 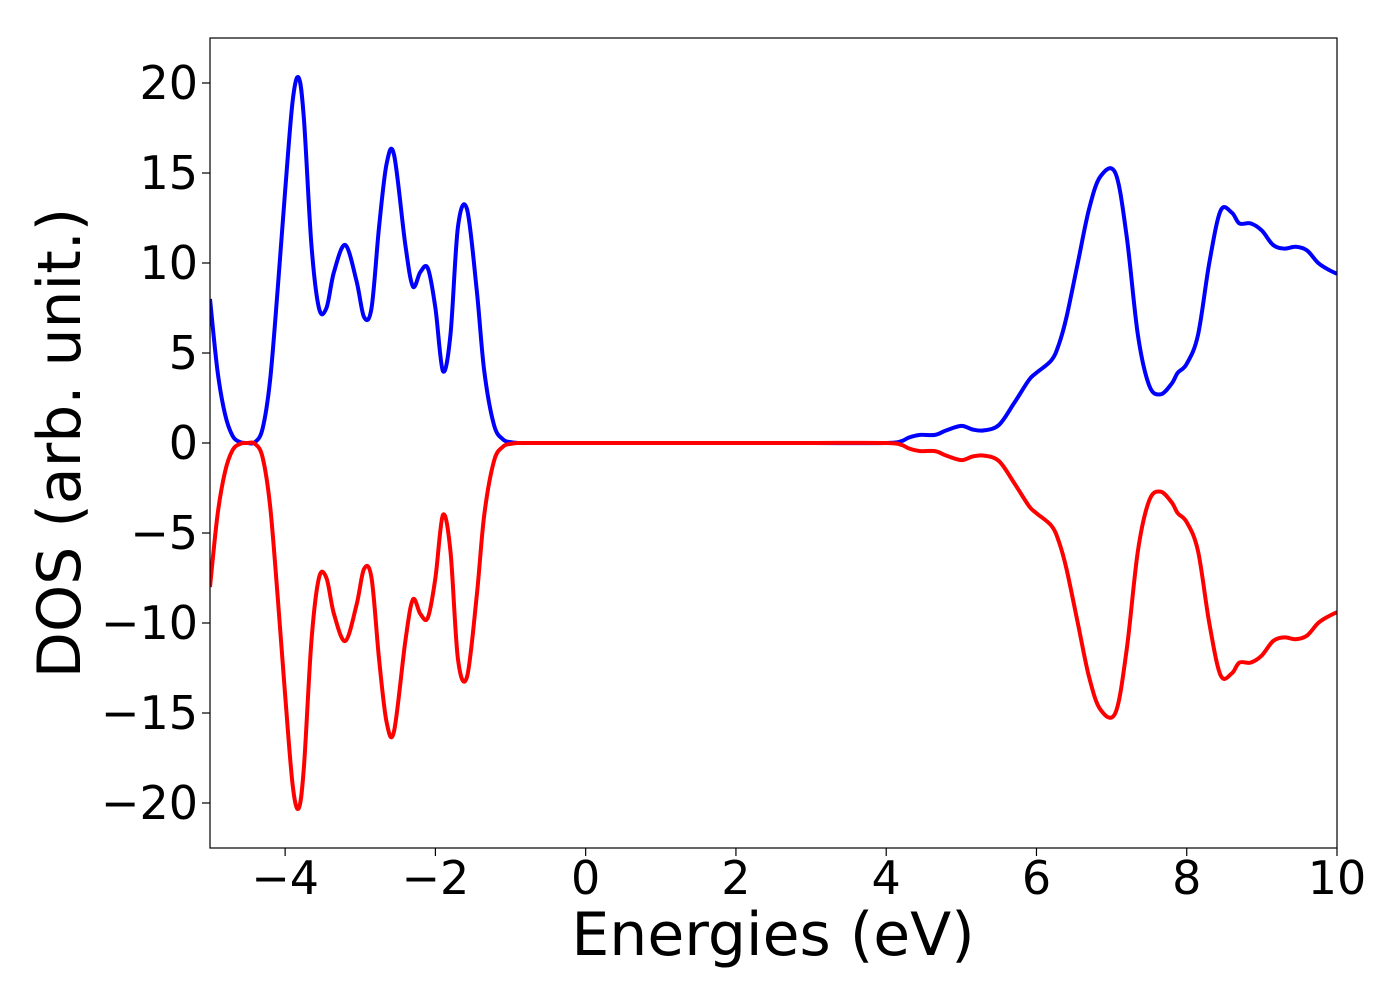 I want to click on x-tick-label: 6, so click(x=1036, y=878).